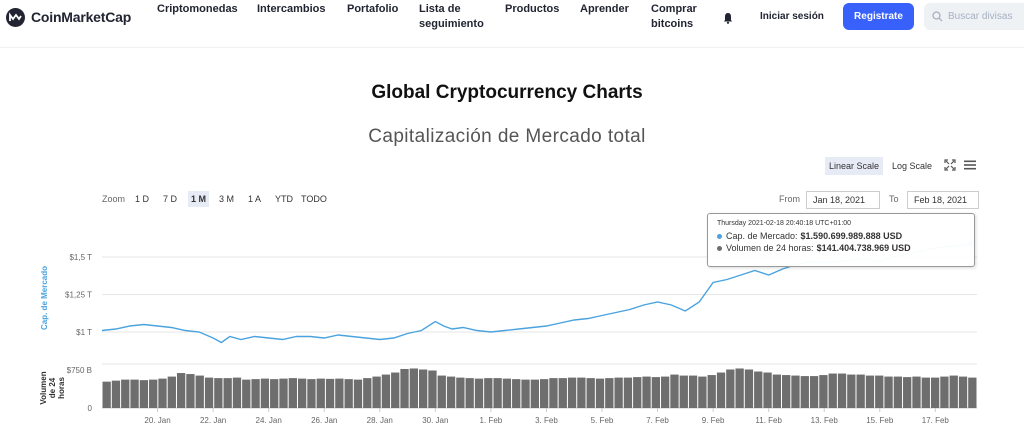 The image size is (1024, 428). I want to click on zoom-button-3m: 3 M, so click(227, 199).